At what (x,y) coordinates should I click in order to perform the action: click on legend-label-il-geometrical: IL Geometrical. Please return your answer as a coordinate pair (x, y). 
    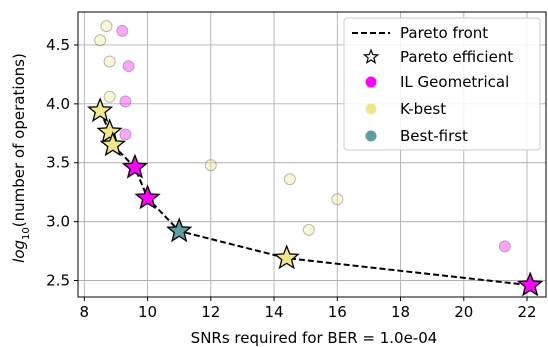
    Looking at the image, I should click on (454, 82).